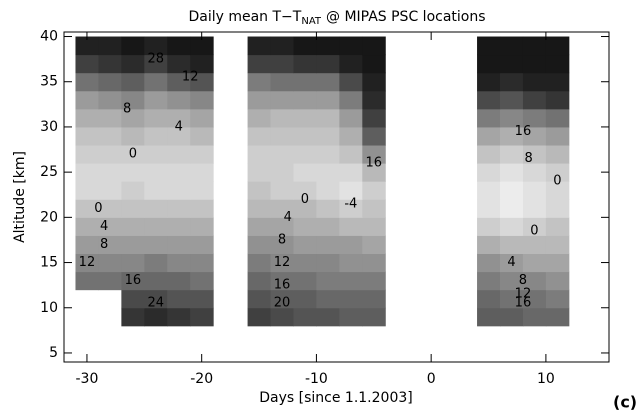 Image resolution: width=643 pixels, height=418 pixels. Describe the element at coordinates (201, 379) in the screenshot. I see `x-tick-label: -20` at that location.